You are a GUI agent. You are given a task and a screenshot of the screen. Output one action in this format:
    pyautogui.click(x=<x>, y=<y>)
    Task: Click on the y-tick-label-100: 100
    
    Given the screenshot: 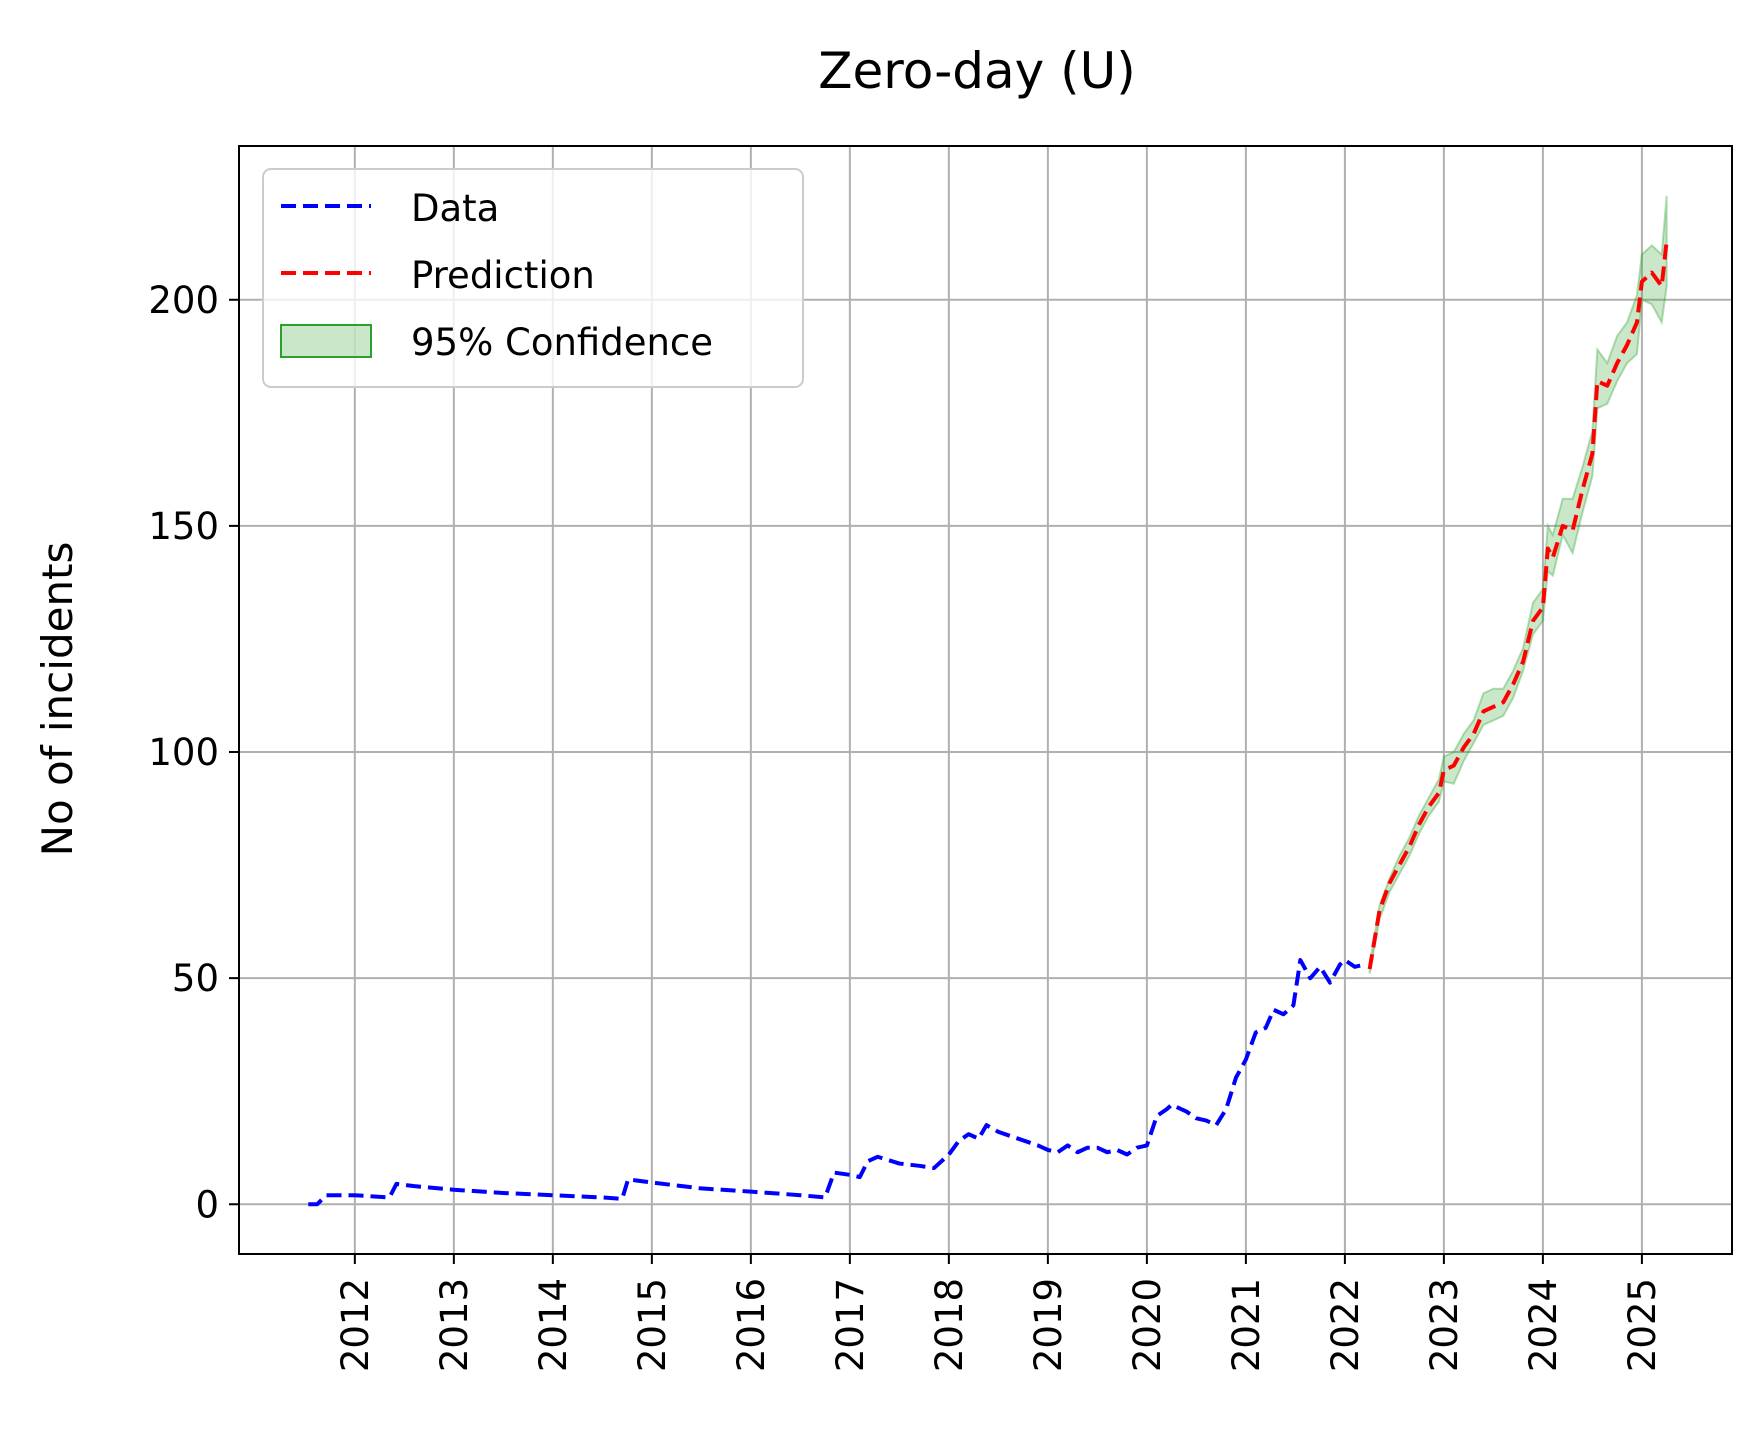 What is the action you would take?
    pyautogui.click(x=183, y=752)
    